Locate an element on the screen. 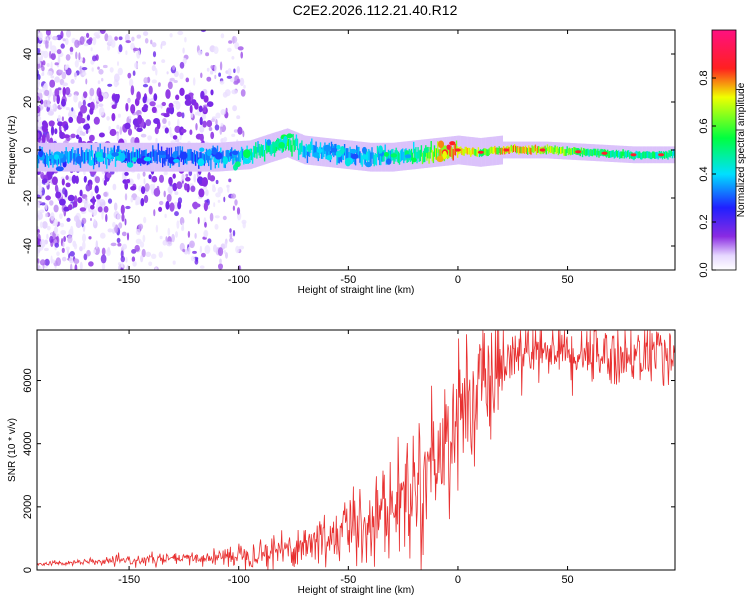 The width and height of the screenshot is (750, 600). snr-x-tick-label: 0 is located at coordinates (458, 580).